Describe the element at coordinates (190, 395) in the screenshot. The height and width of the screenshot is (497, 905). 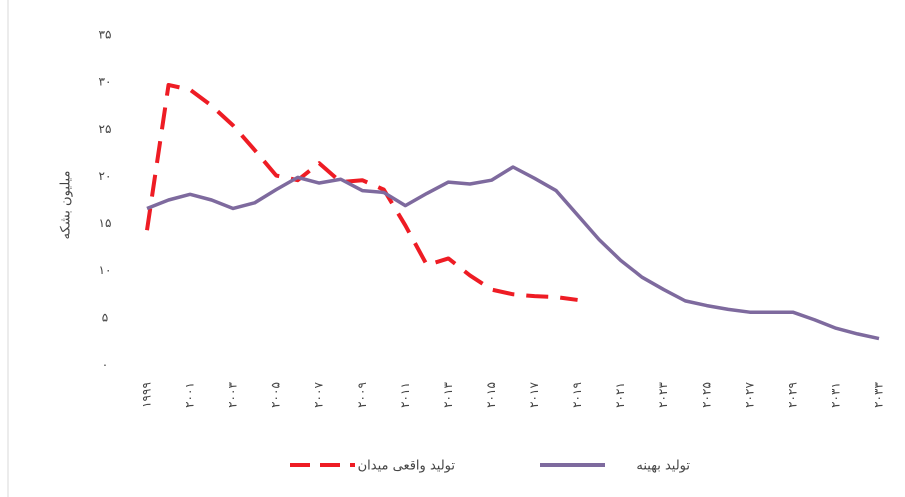
I see `x-tick-label: ۲۰۰۱` at that location.